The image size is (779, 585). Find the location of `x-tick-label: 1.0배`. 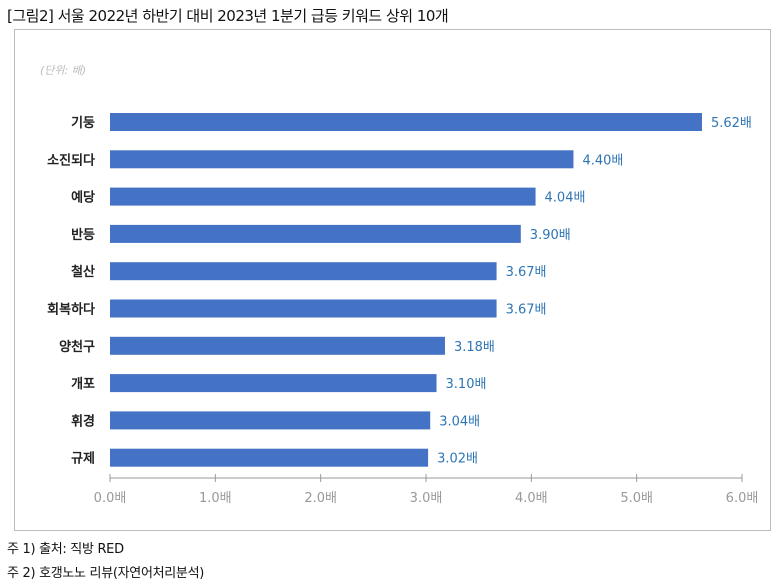

x-tick-label: 1.0배 is located at coordinates (215, 498).